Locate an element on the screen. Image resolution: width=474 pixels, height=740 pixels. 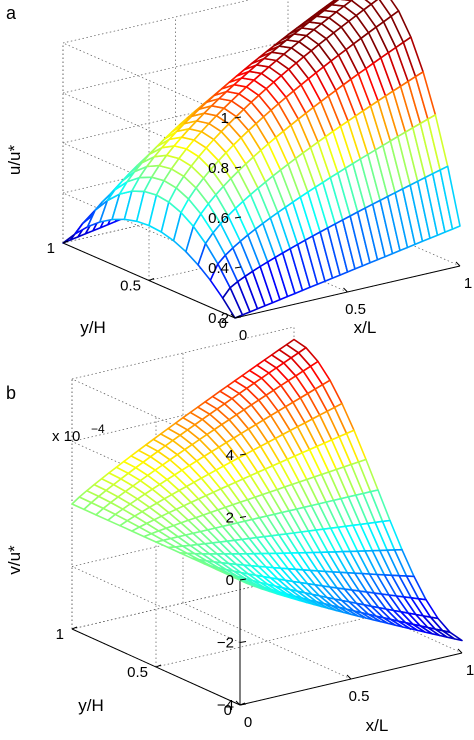
panel-a-zlabel: u/u* is located at coordinates (14, 159).